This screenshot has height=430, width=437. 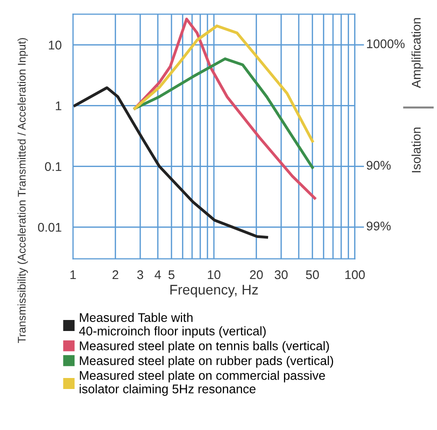 I want to click on x-tick-label: 4, so click(x=157, y=275).